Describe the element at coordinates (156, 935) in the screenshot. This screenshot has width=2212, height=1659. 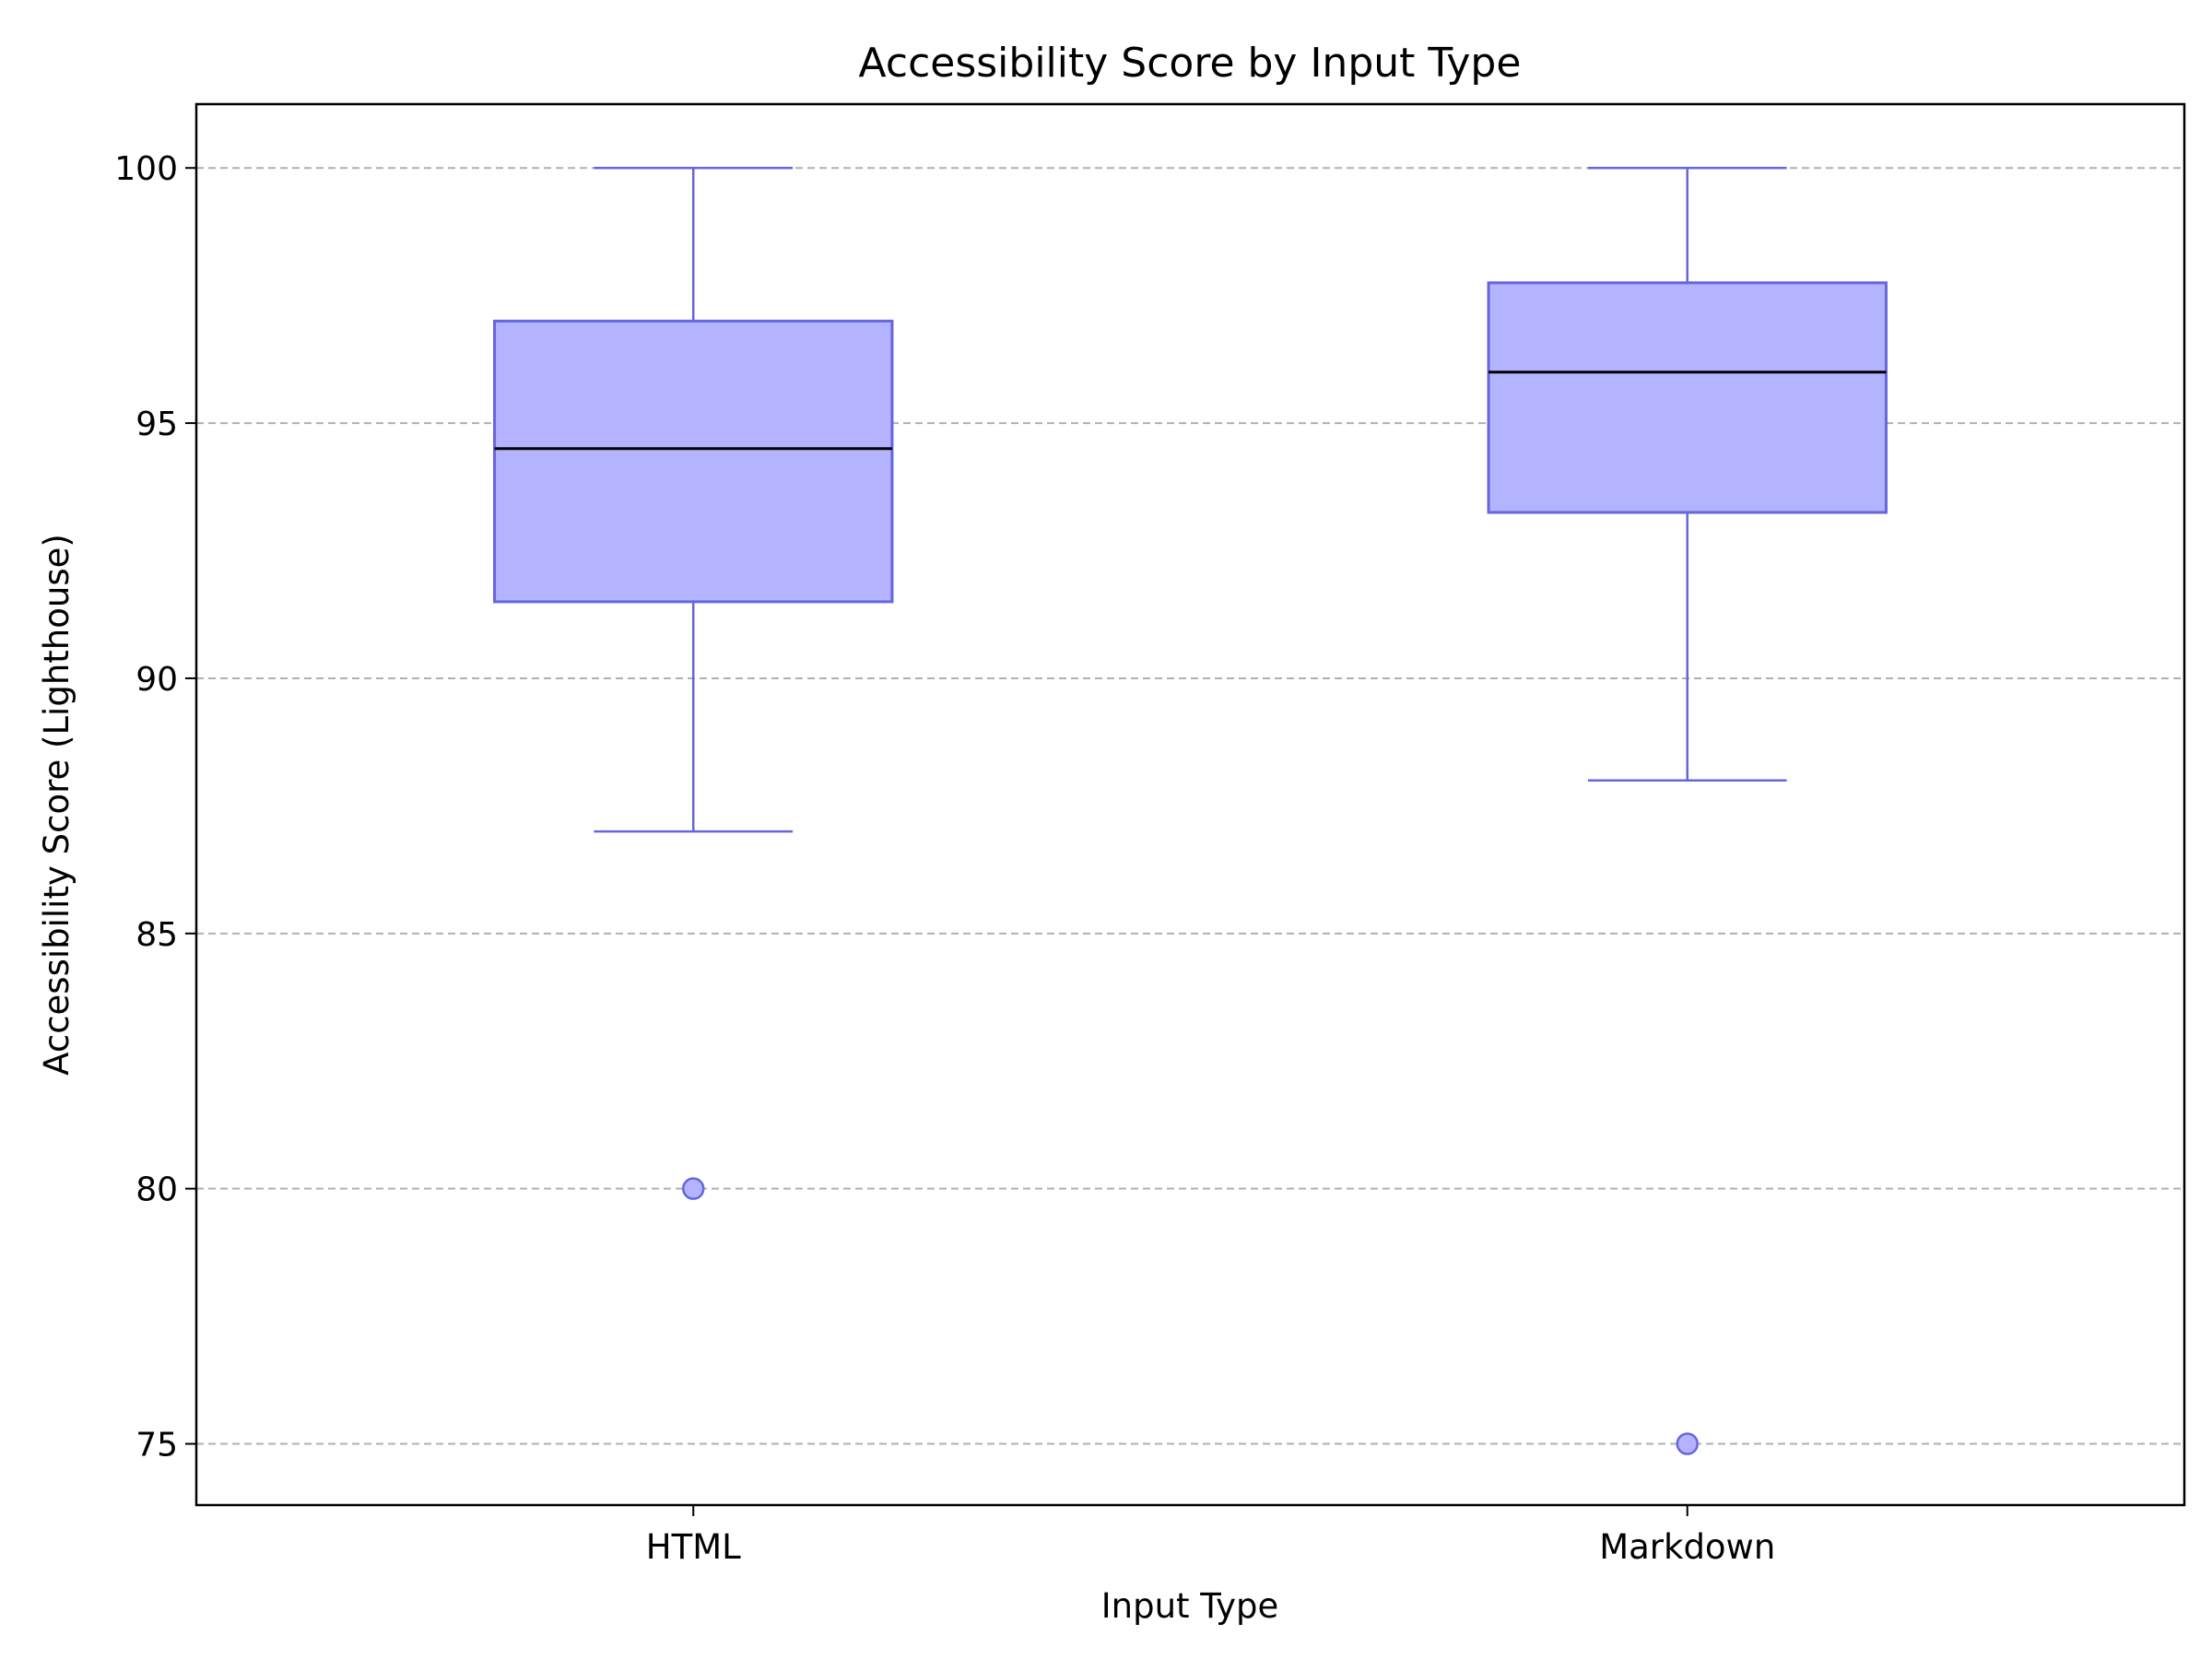
I see `y-tick-label: 85` at that location.